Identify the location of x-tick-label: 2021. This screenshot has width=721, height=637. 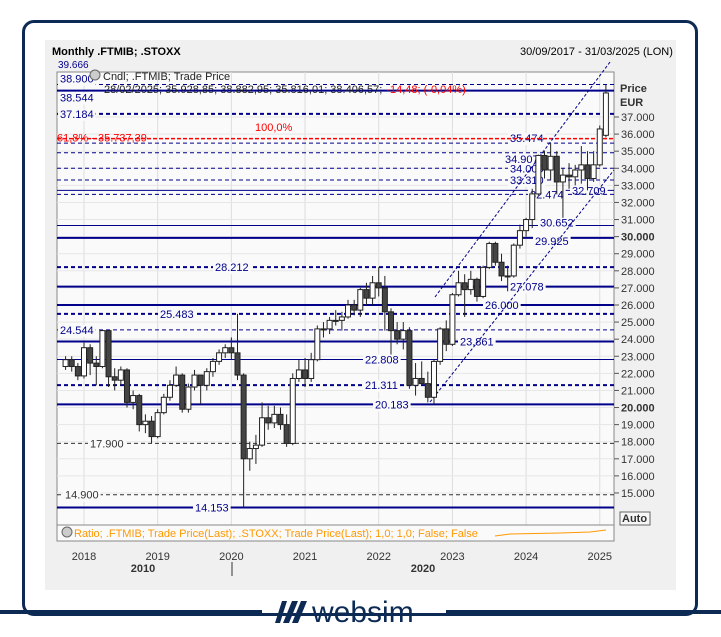
(305, 557).